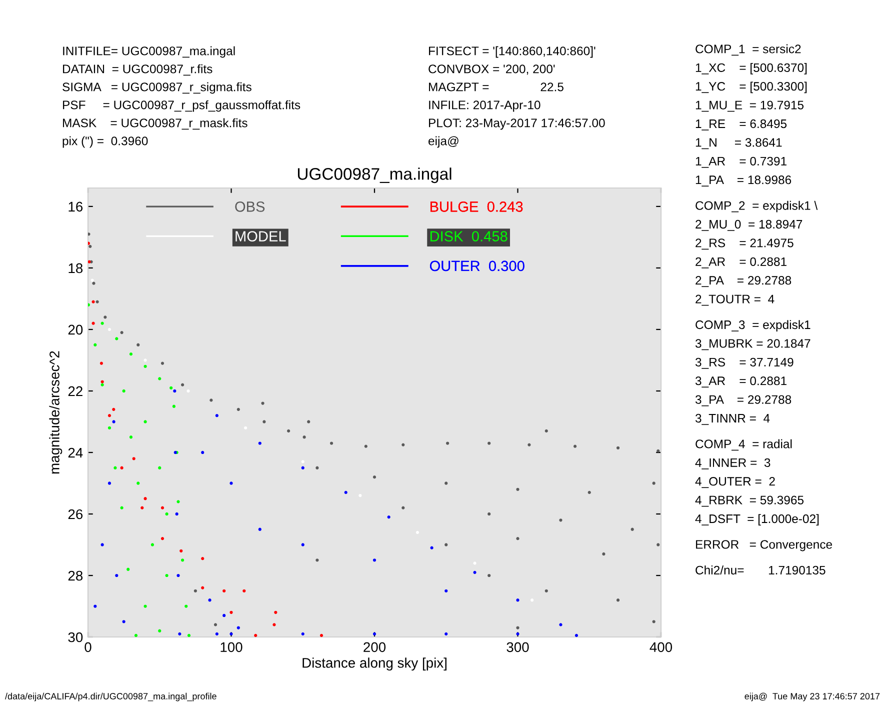  What do you see at coordinates (744, 281) in the screenshot?
I see `text: 2_PA = 29.2788` at bounding box center [744, 281].